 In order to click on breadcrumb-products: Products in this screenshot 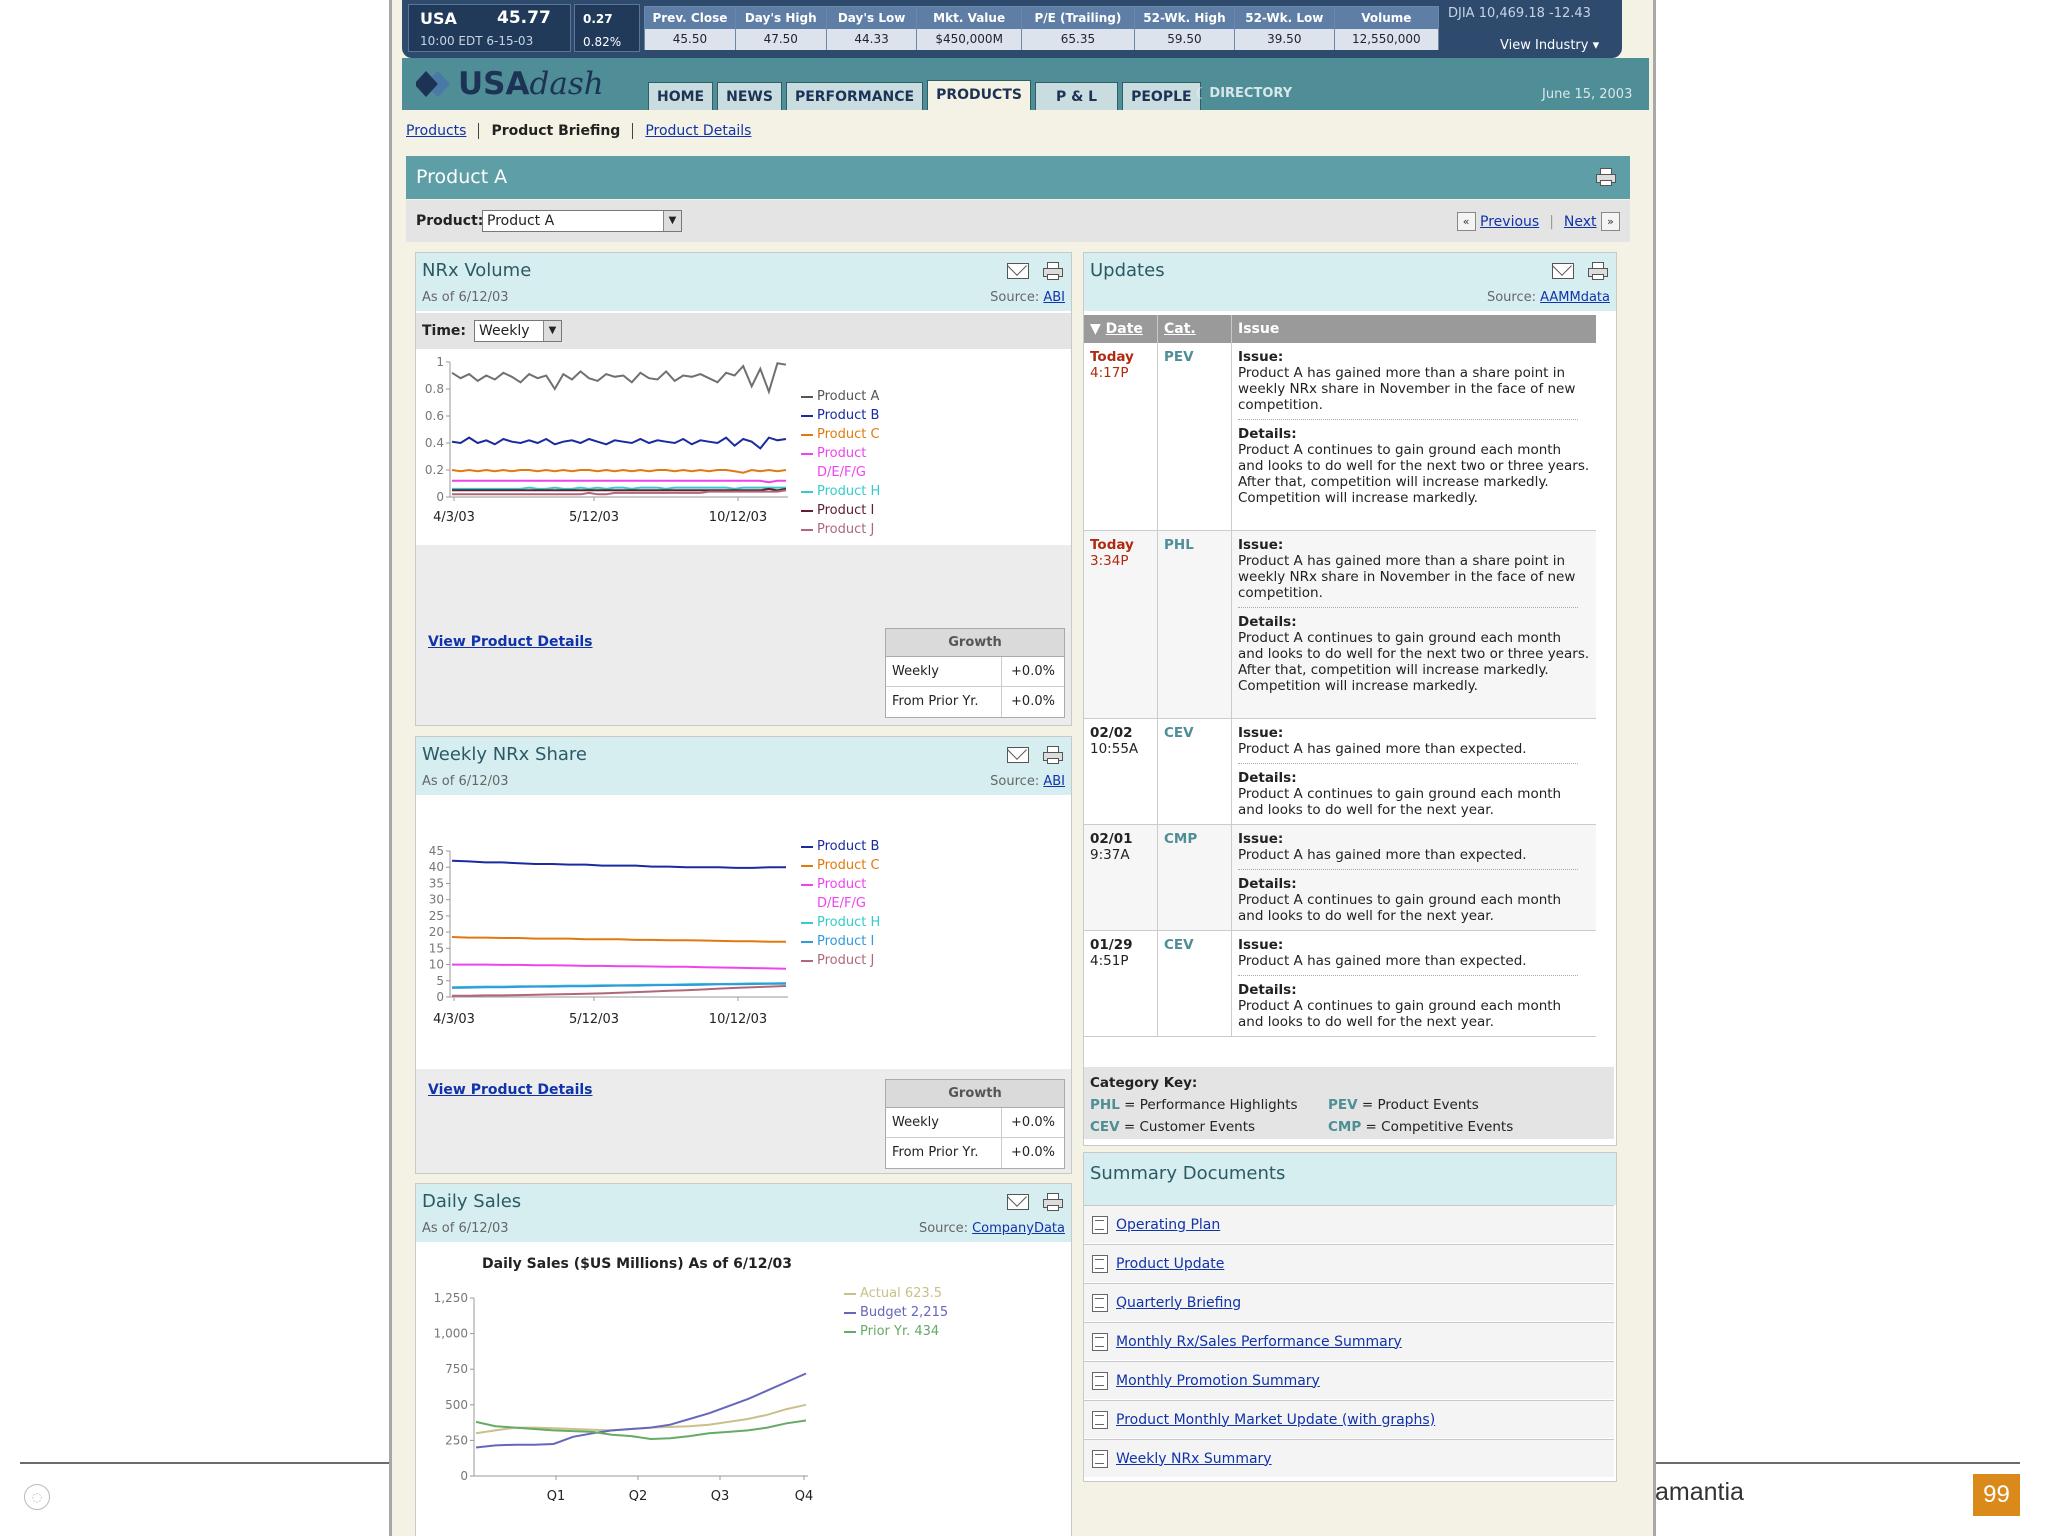, I will do `click(436, 131)`.